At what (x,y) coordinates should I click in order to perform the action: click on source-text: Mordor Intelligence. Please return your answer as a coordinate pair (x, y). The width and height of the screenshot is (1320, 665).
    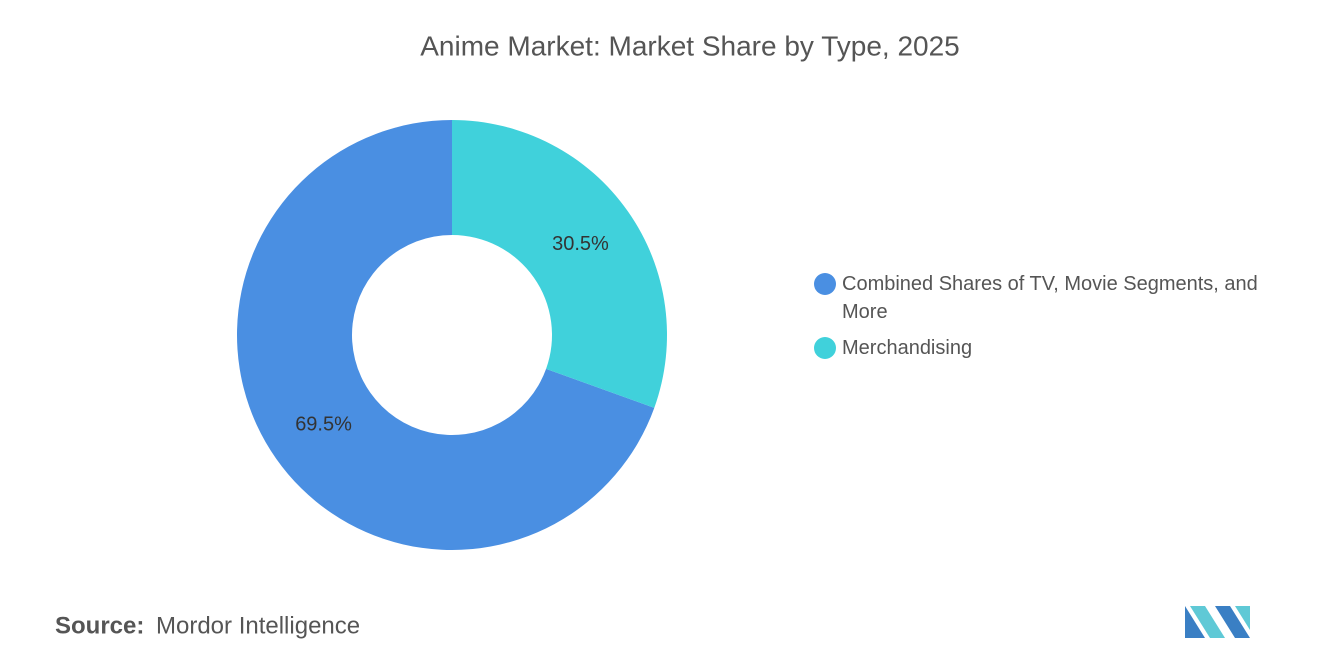
    Looking at the image, I should click on (258, 625).